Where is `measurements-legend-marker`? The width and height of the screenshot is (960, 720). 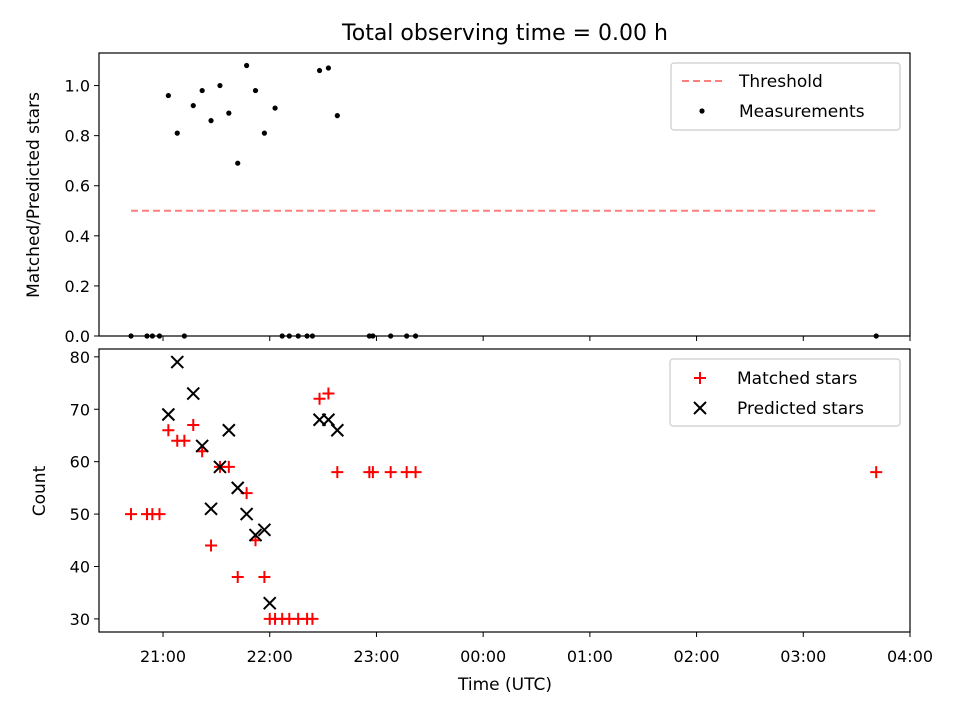
measurements-legend-marker is located at coordinates (702, 111).